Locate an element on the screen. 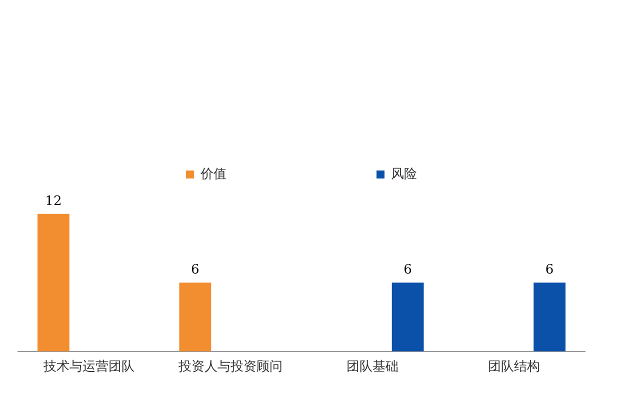 Image resolution: width=623 pixels, height=401 pixels. data-label: 12 is located at coordinates (53, 201).